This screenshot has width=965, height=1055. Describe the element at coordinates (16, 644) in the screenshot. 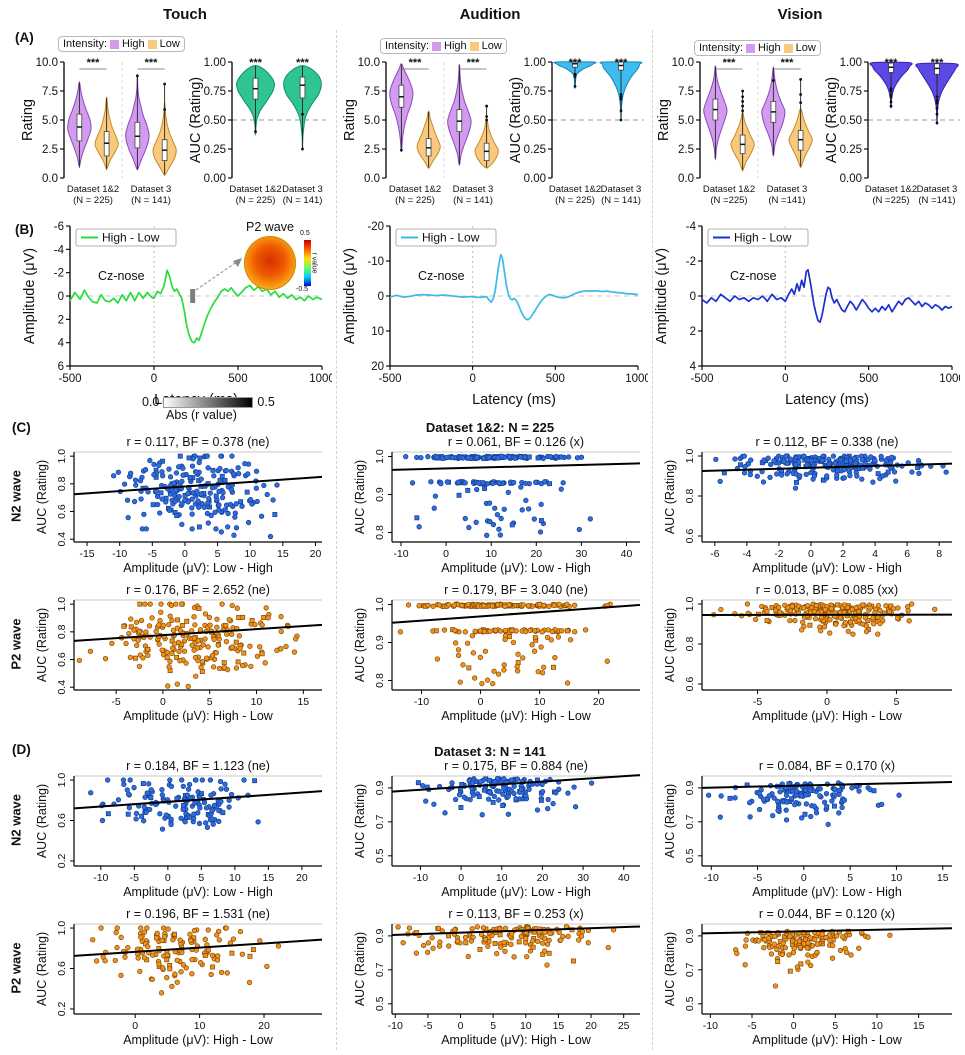

I see `p2-wave-row-label-c: P2 wave` at that location.